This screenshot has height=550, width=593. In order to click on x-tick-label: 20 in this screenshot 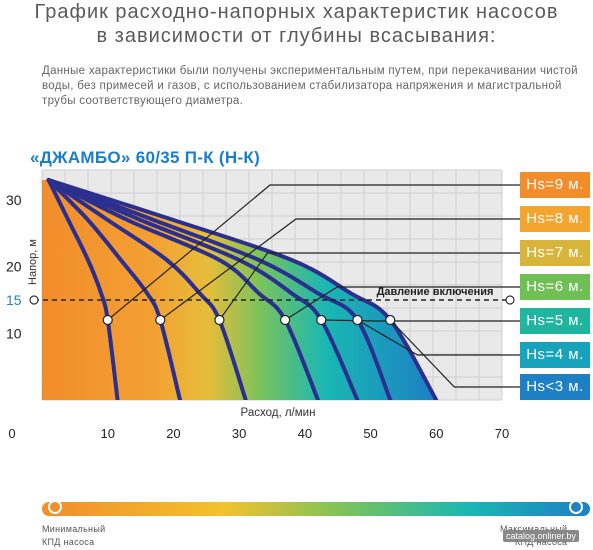, I will do `click(173, 433)`.